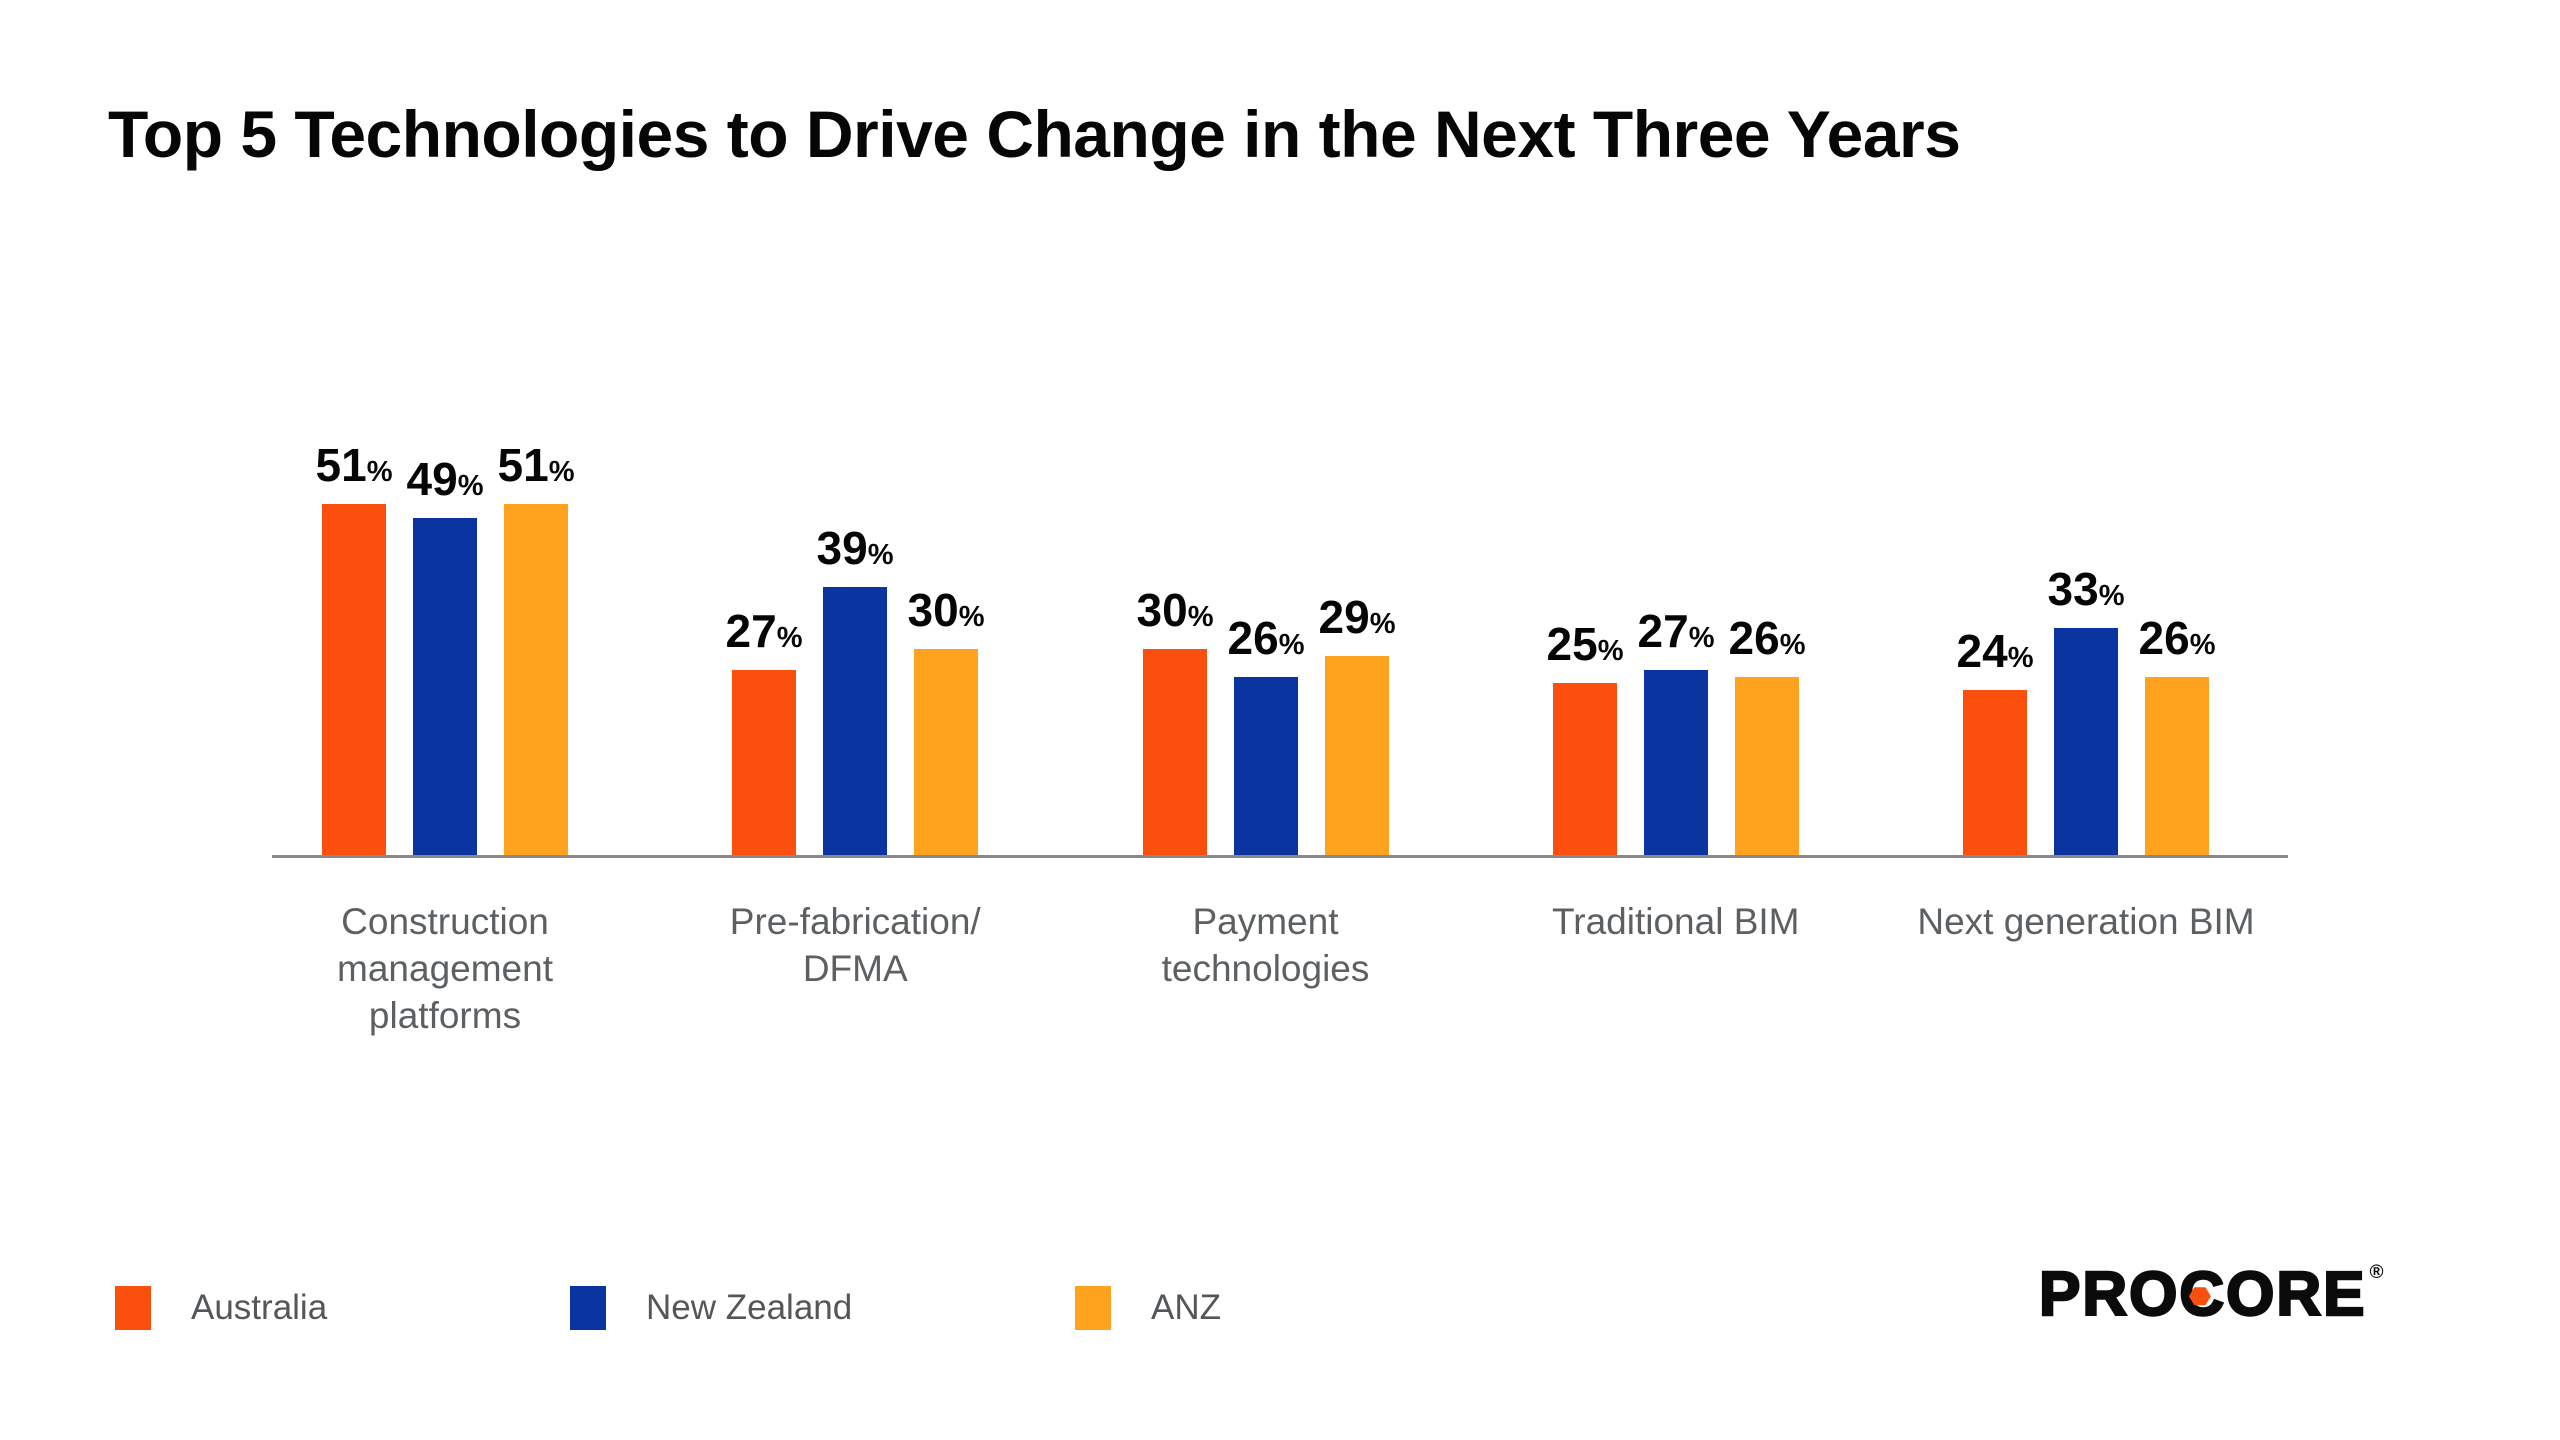 The image size is (2560, 1440). I want to click on logo-letter: P, so click(2060, 1294).